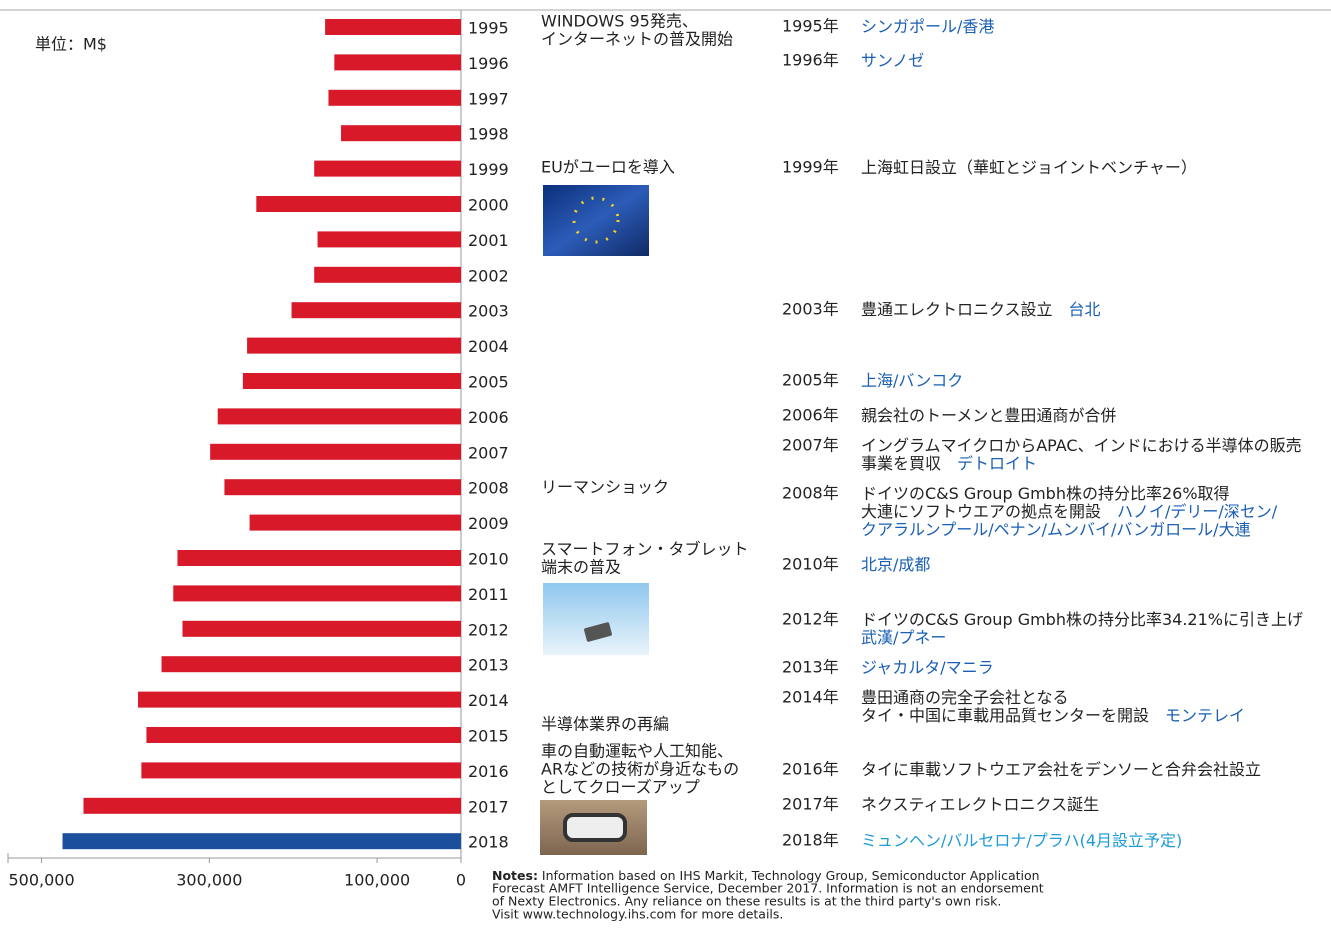 This screenshot has width=1331, height=936. Describe the element at coordinates (488, 559) in the screenshot. I see `year-label: 2010` at that location.